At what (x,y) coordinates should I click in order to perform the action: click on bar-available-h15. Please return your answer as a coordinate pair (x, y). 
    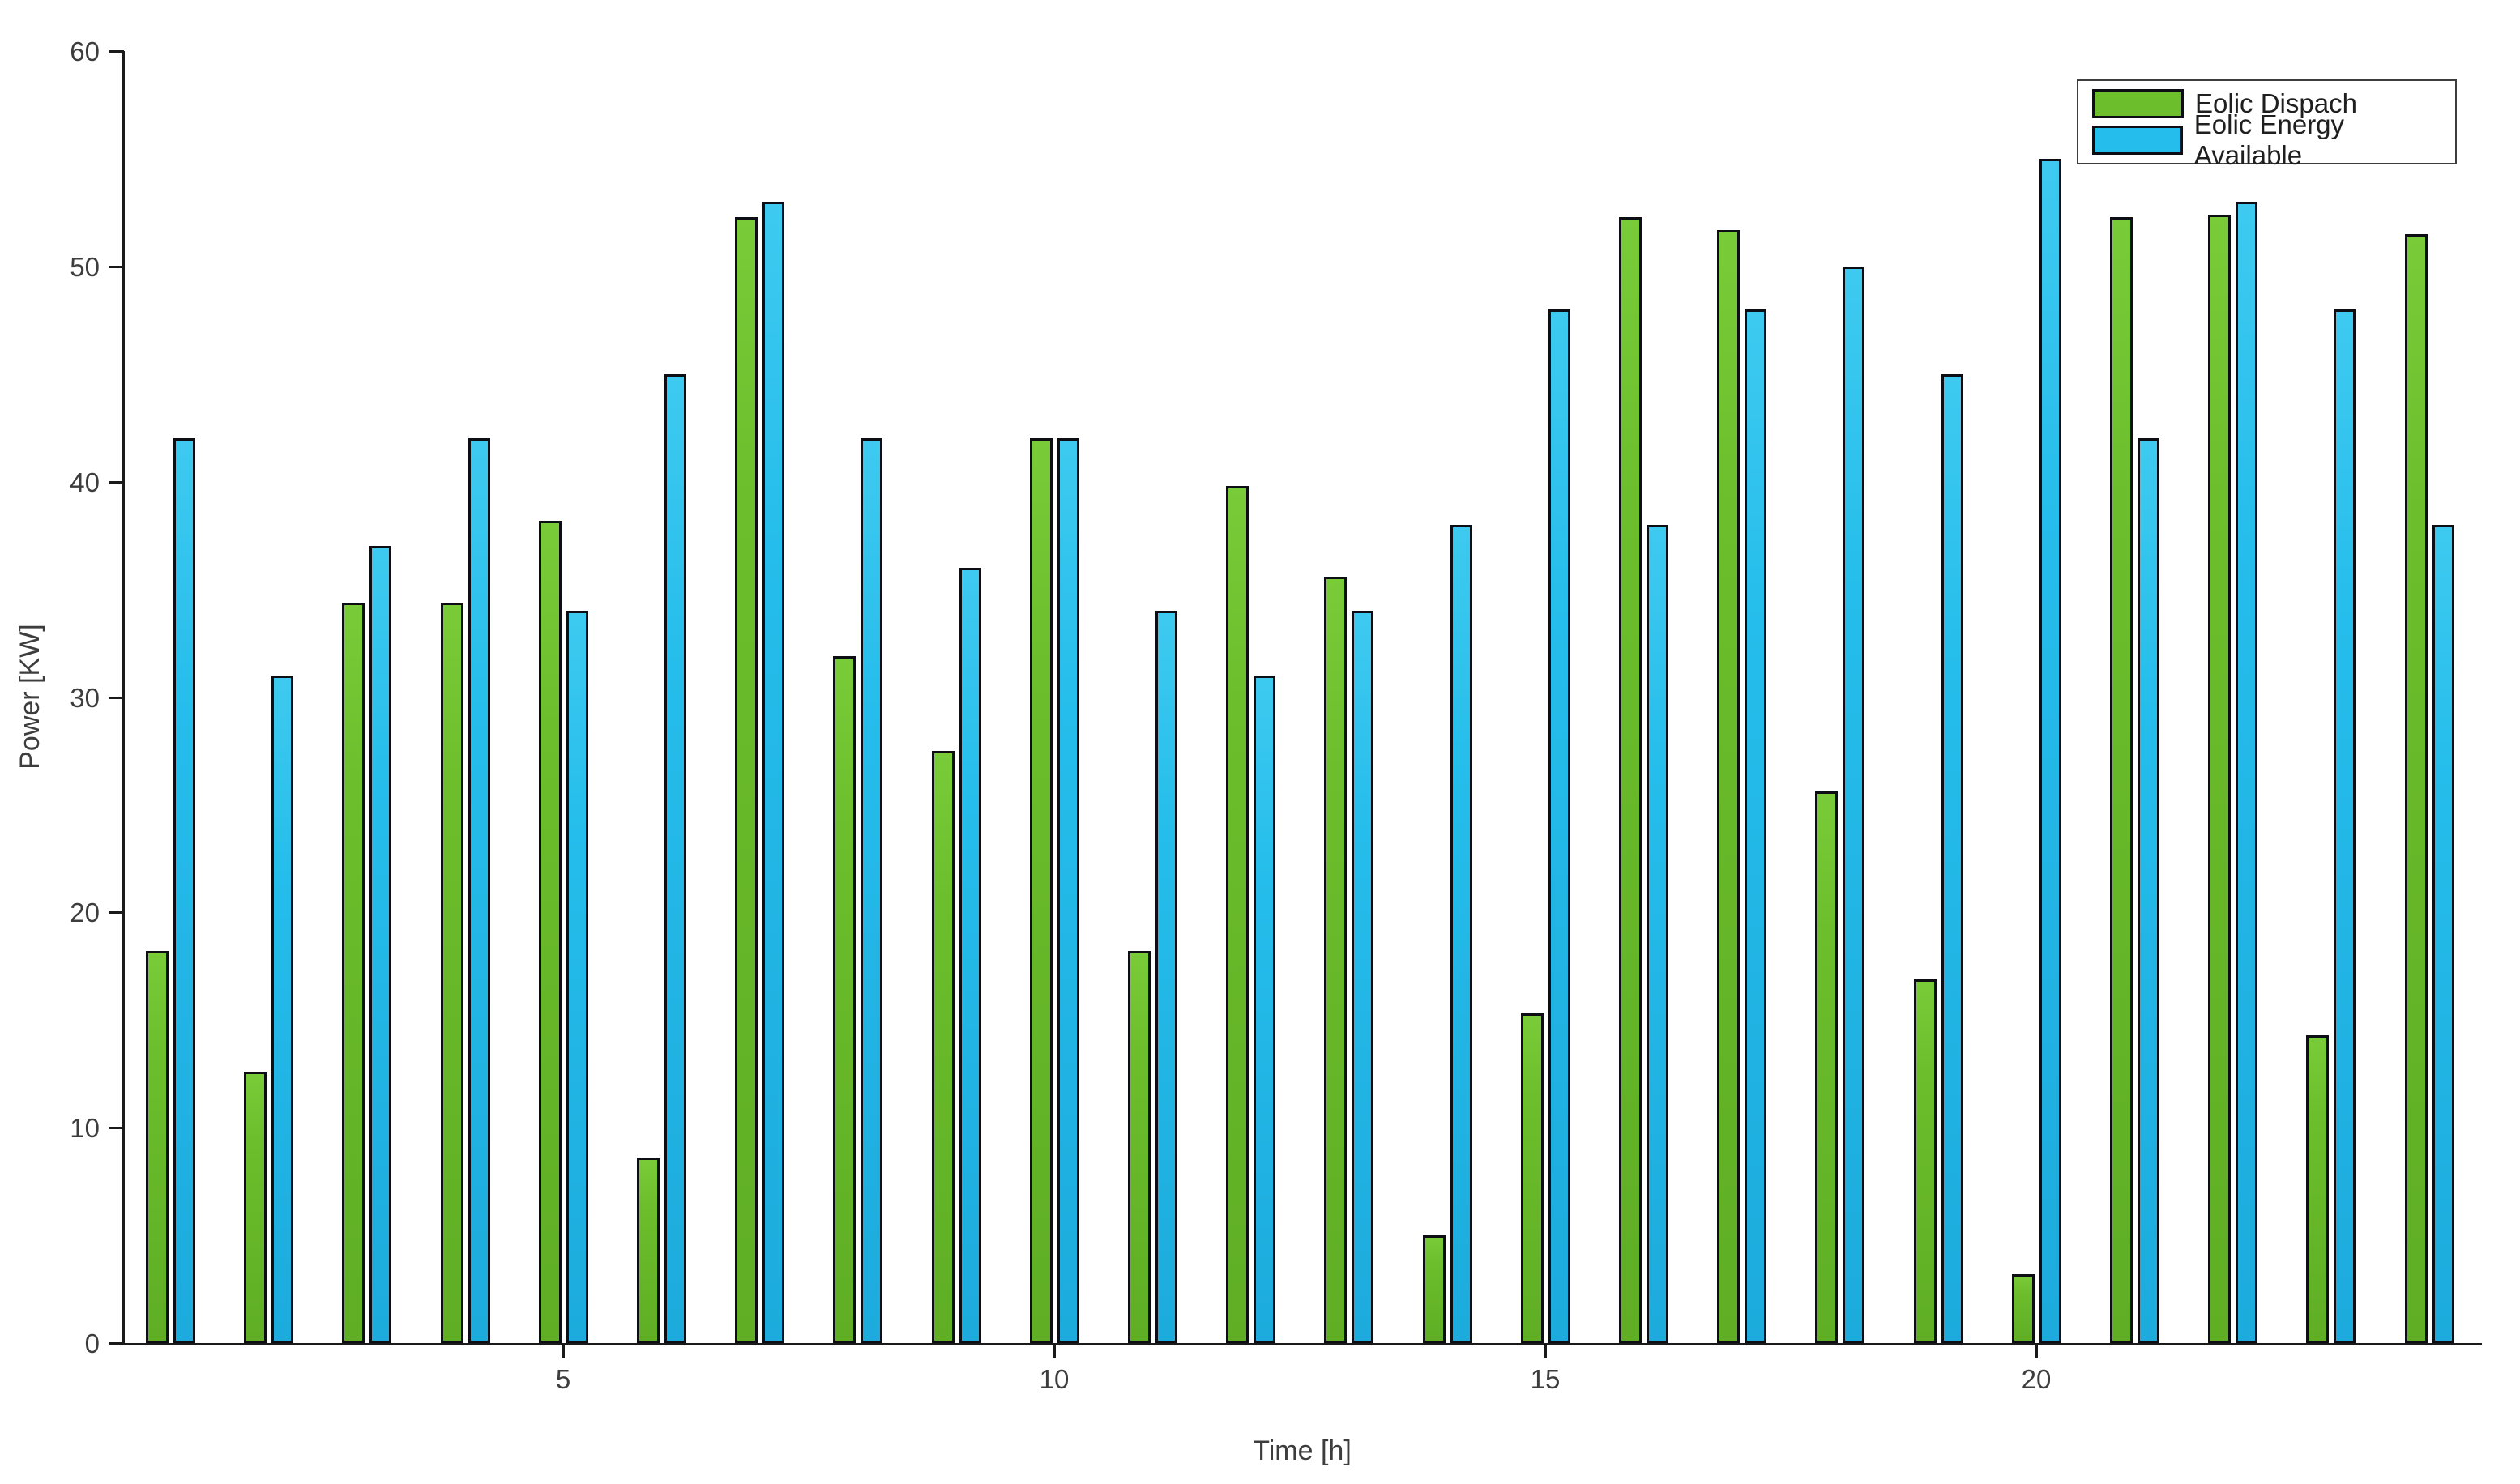
    Looking at the image, I should click on (1559, 826).